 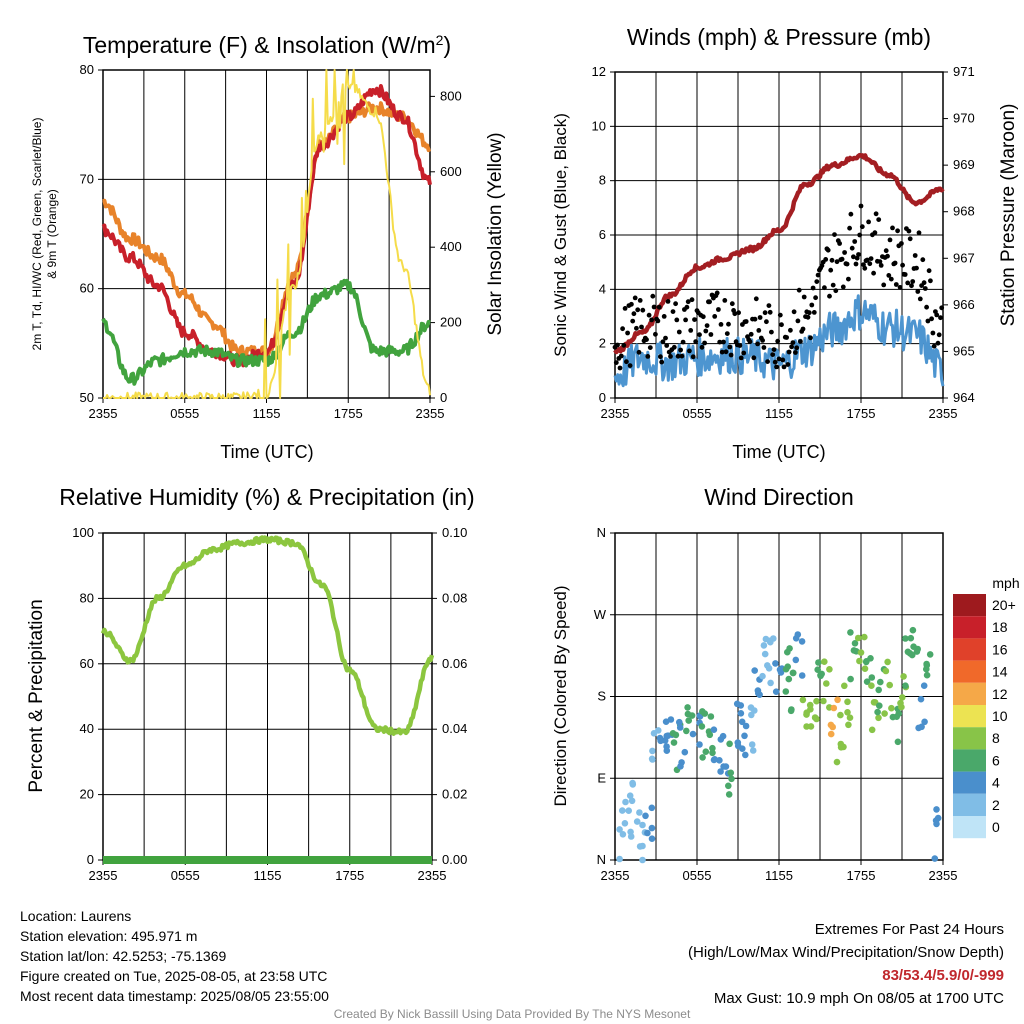 I want to click on pressure-series, so click(x=779, y=253).